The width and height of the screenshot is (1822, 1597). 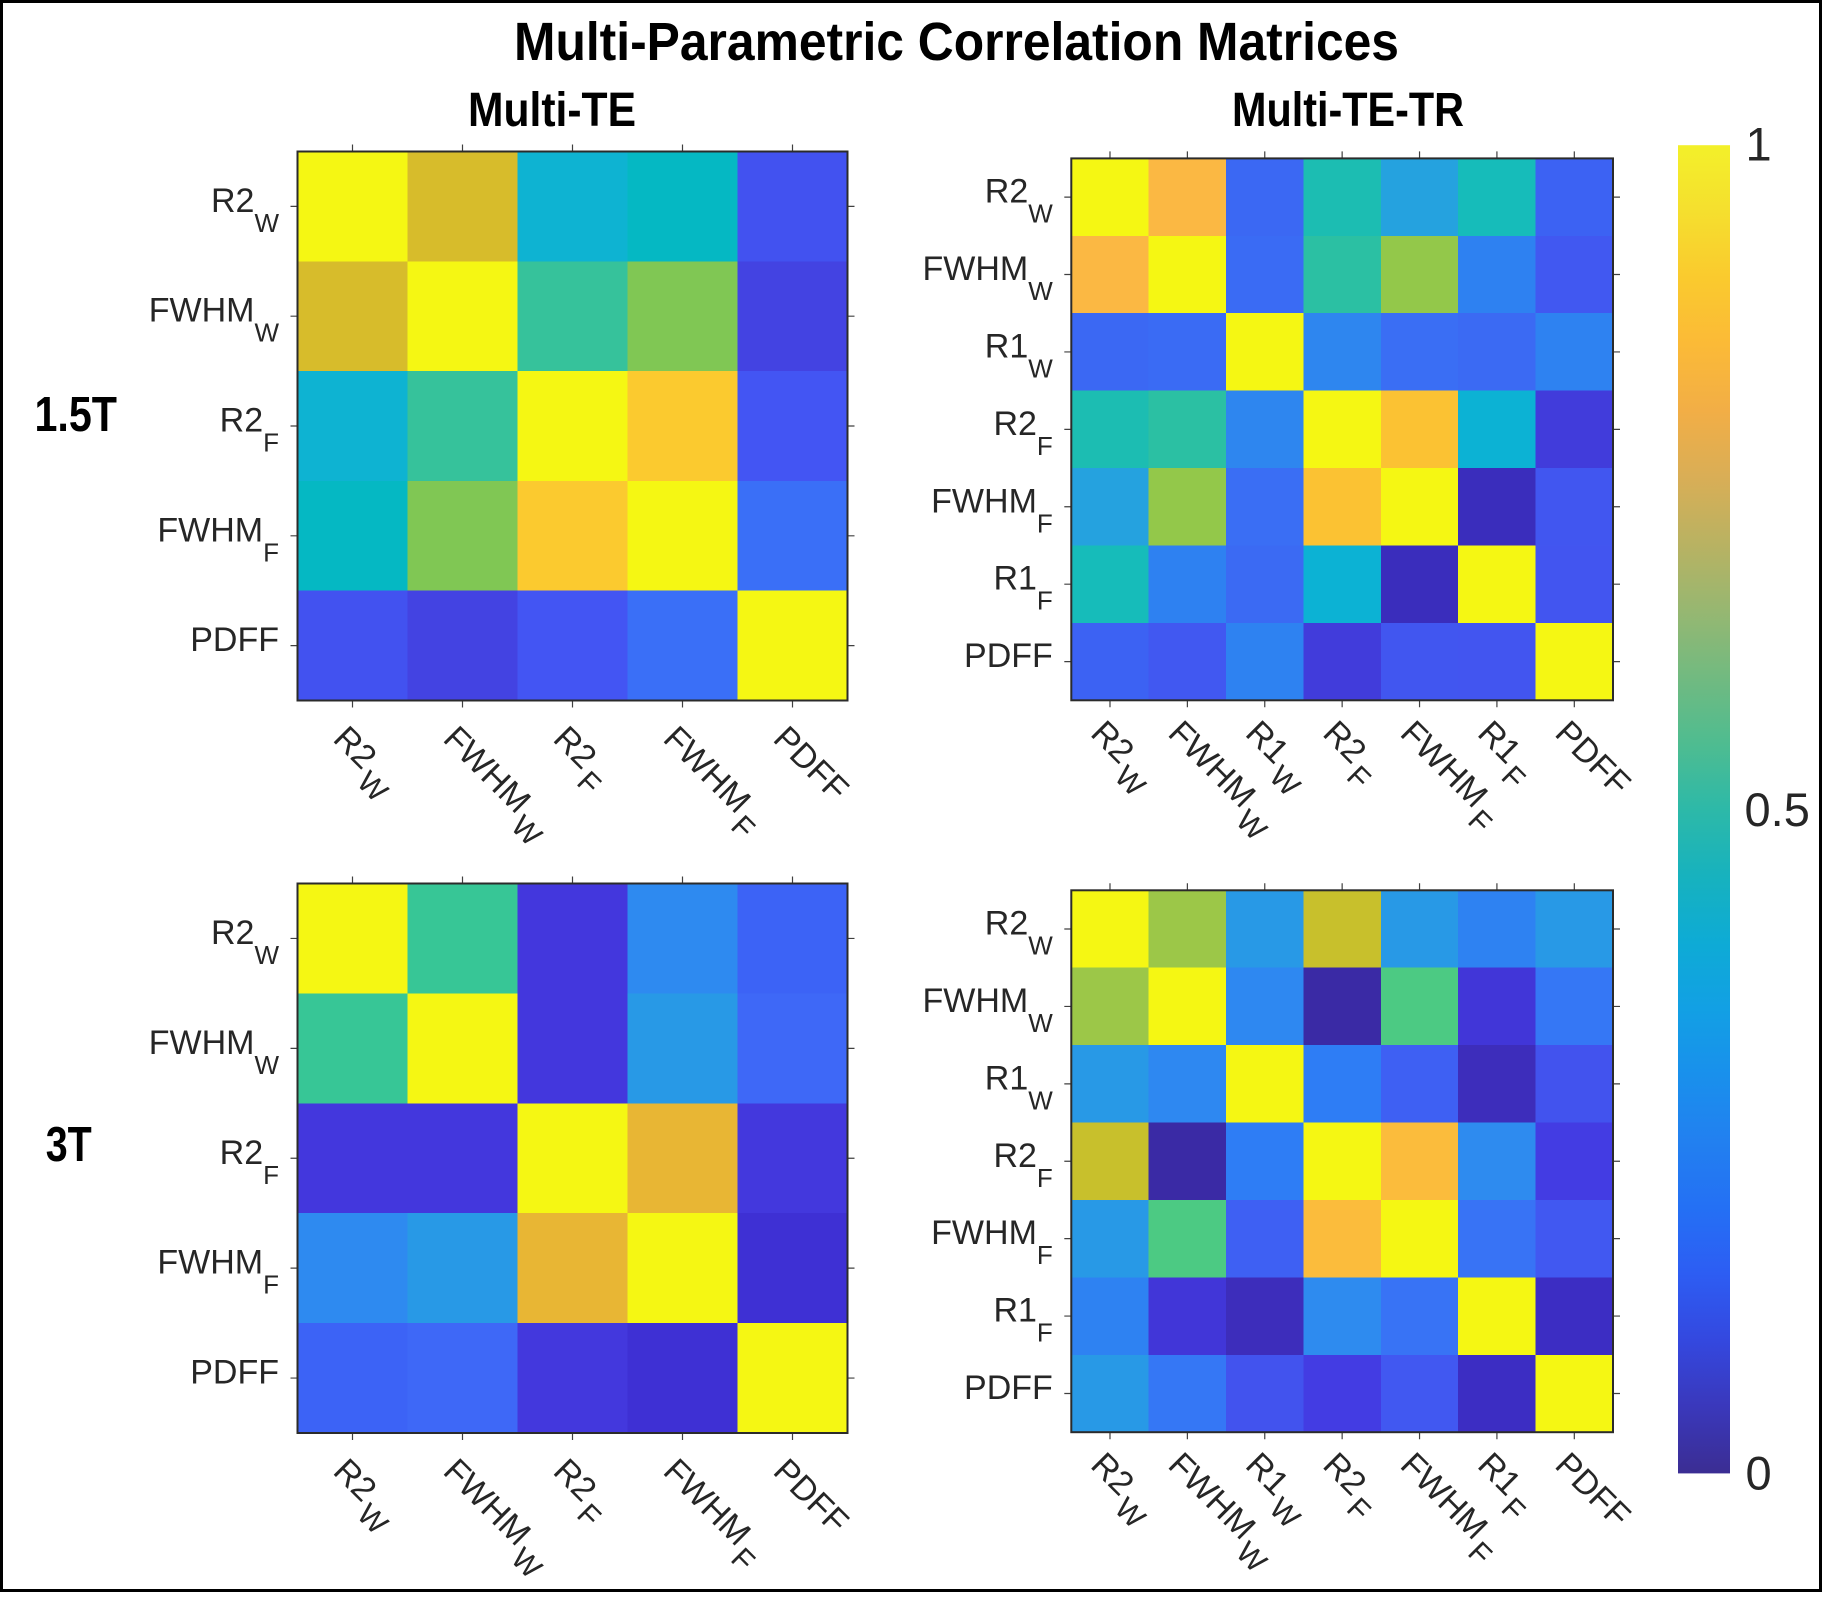 What do you see at coordinates (69, 1145) in the screenshot?
I see `svg-text: 3T` at bounding box center [69, 1145].